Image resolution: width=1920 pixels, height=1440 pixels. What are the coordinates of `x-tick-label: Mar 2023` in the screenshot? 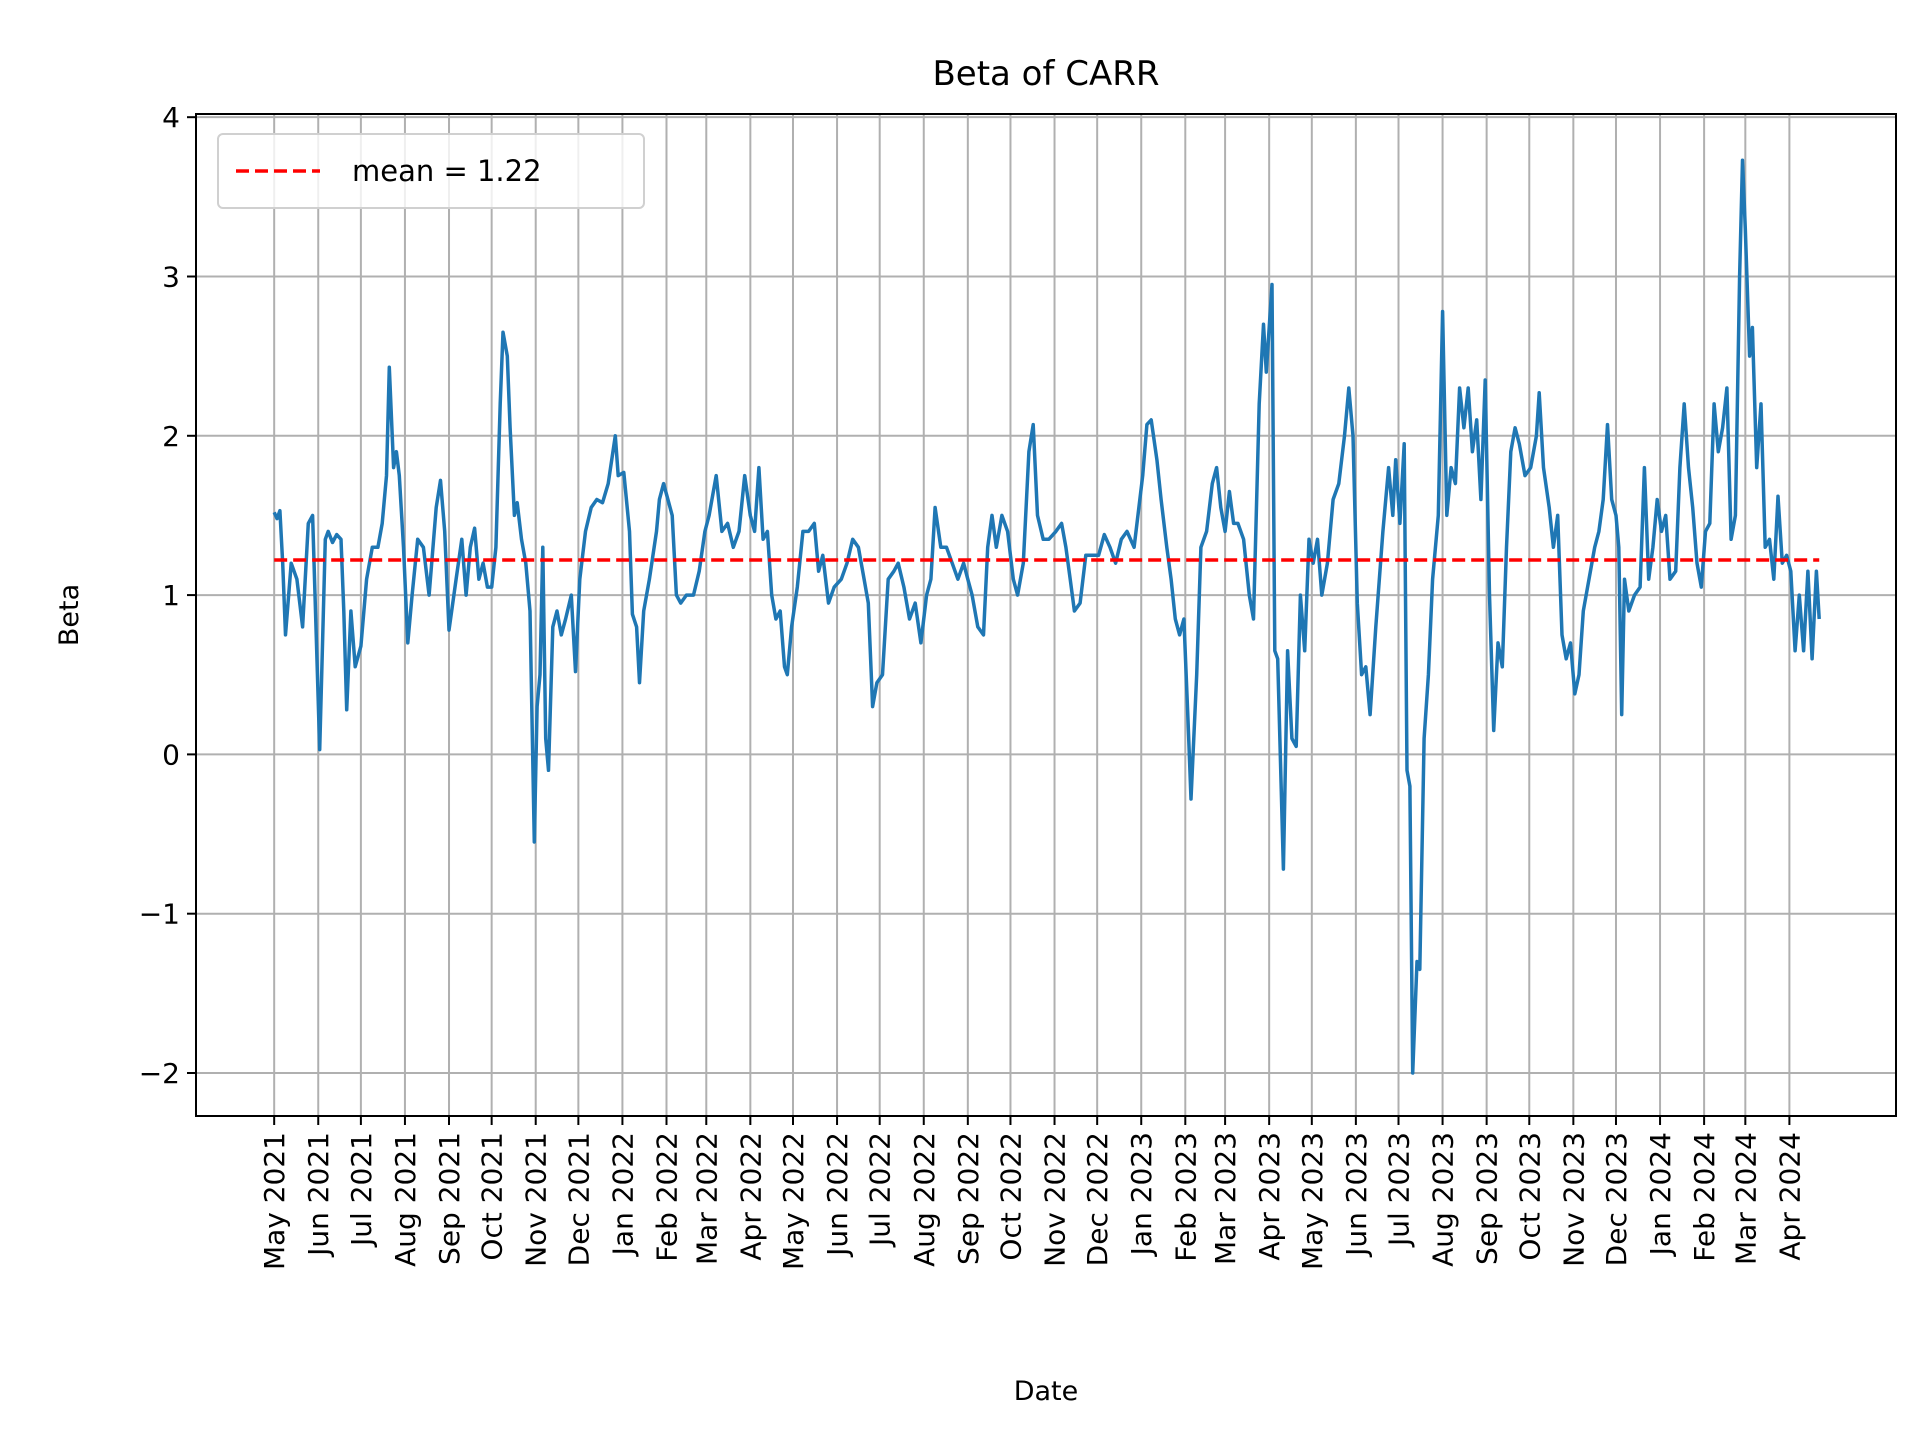 It's located at (1225, 1198).